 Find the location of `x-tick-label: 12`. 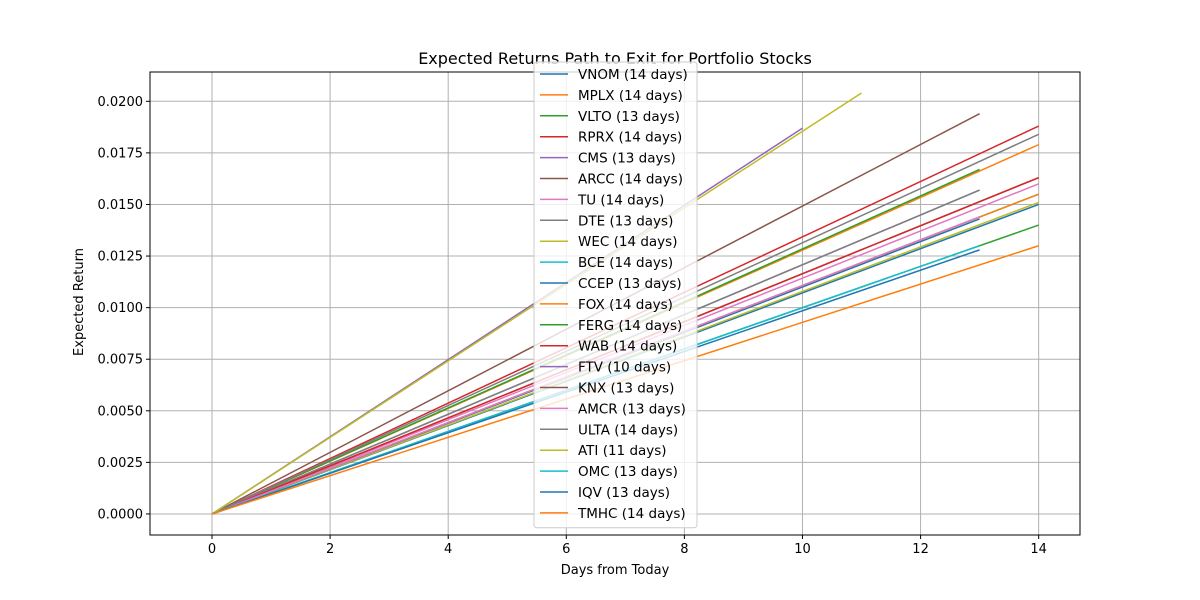

x-tick-label: 12 is located at coordinates (920, 549).